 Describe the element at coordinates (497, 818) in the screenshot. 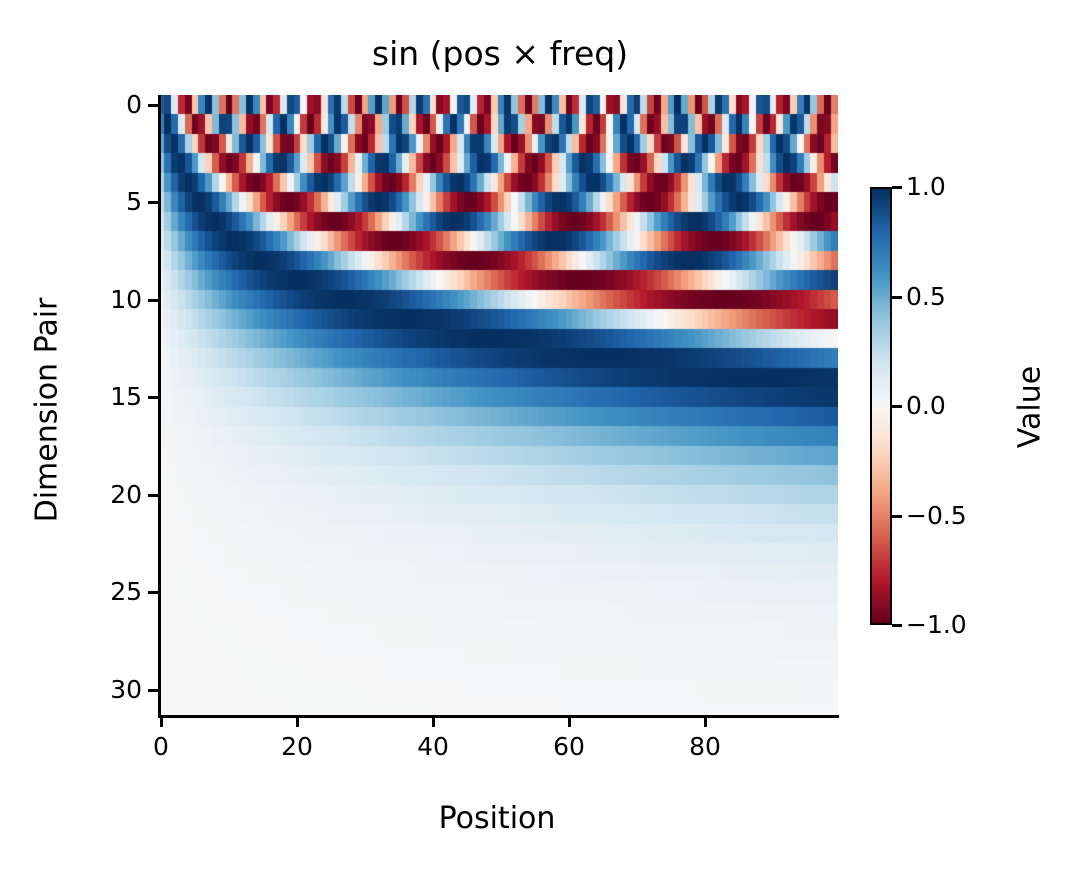

I see `x-axis-label: Position` at that location.